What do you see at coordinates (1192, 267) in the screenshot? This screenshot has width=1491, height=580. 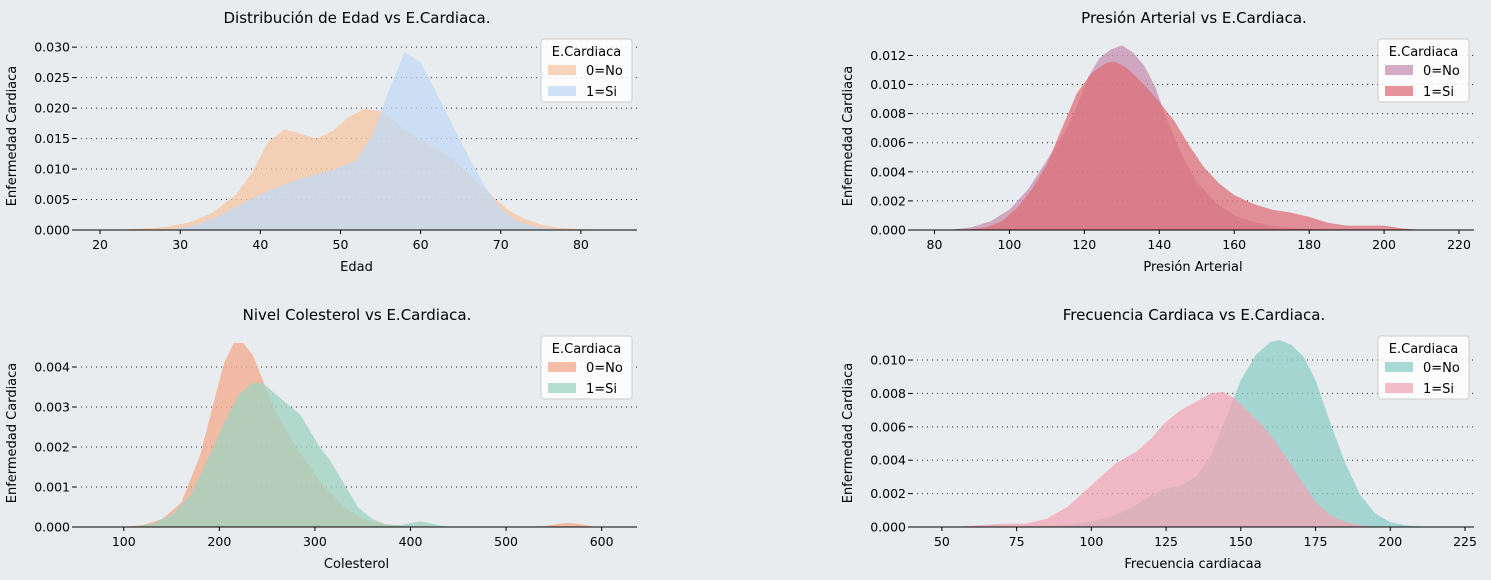 I see `x-axis-label: Presión Arterial` at bounding box center [1192, 267].